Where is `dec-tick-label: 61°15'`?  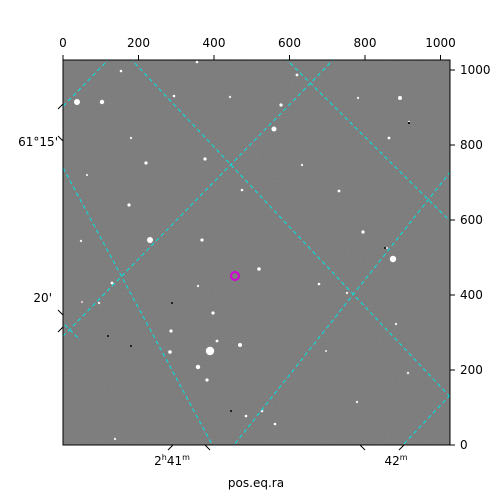
dec-tick-label: 61°15' is located at coordinates (38, 142).